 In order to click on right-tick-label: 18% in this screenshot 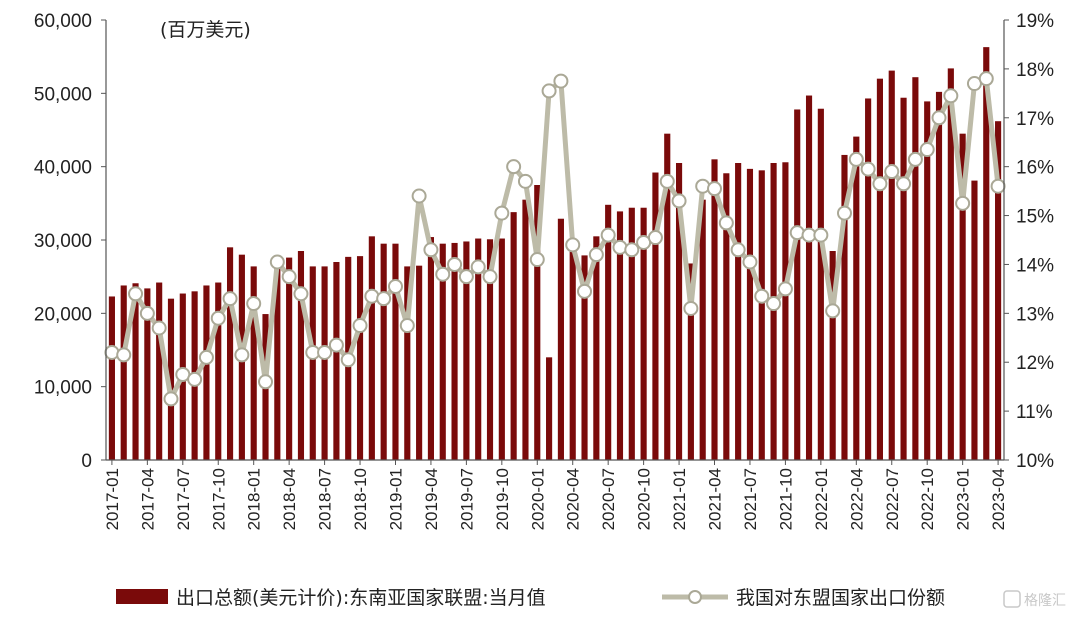, I will do `click(1035, 70)`.